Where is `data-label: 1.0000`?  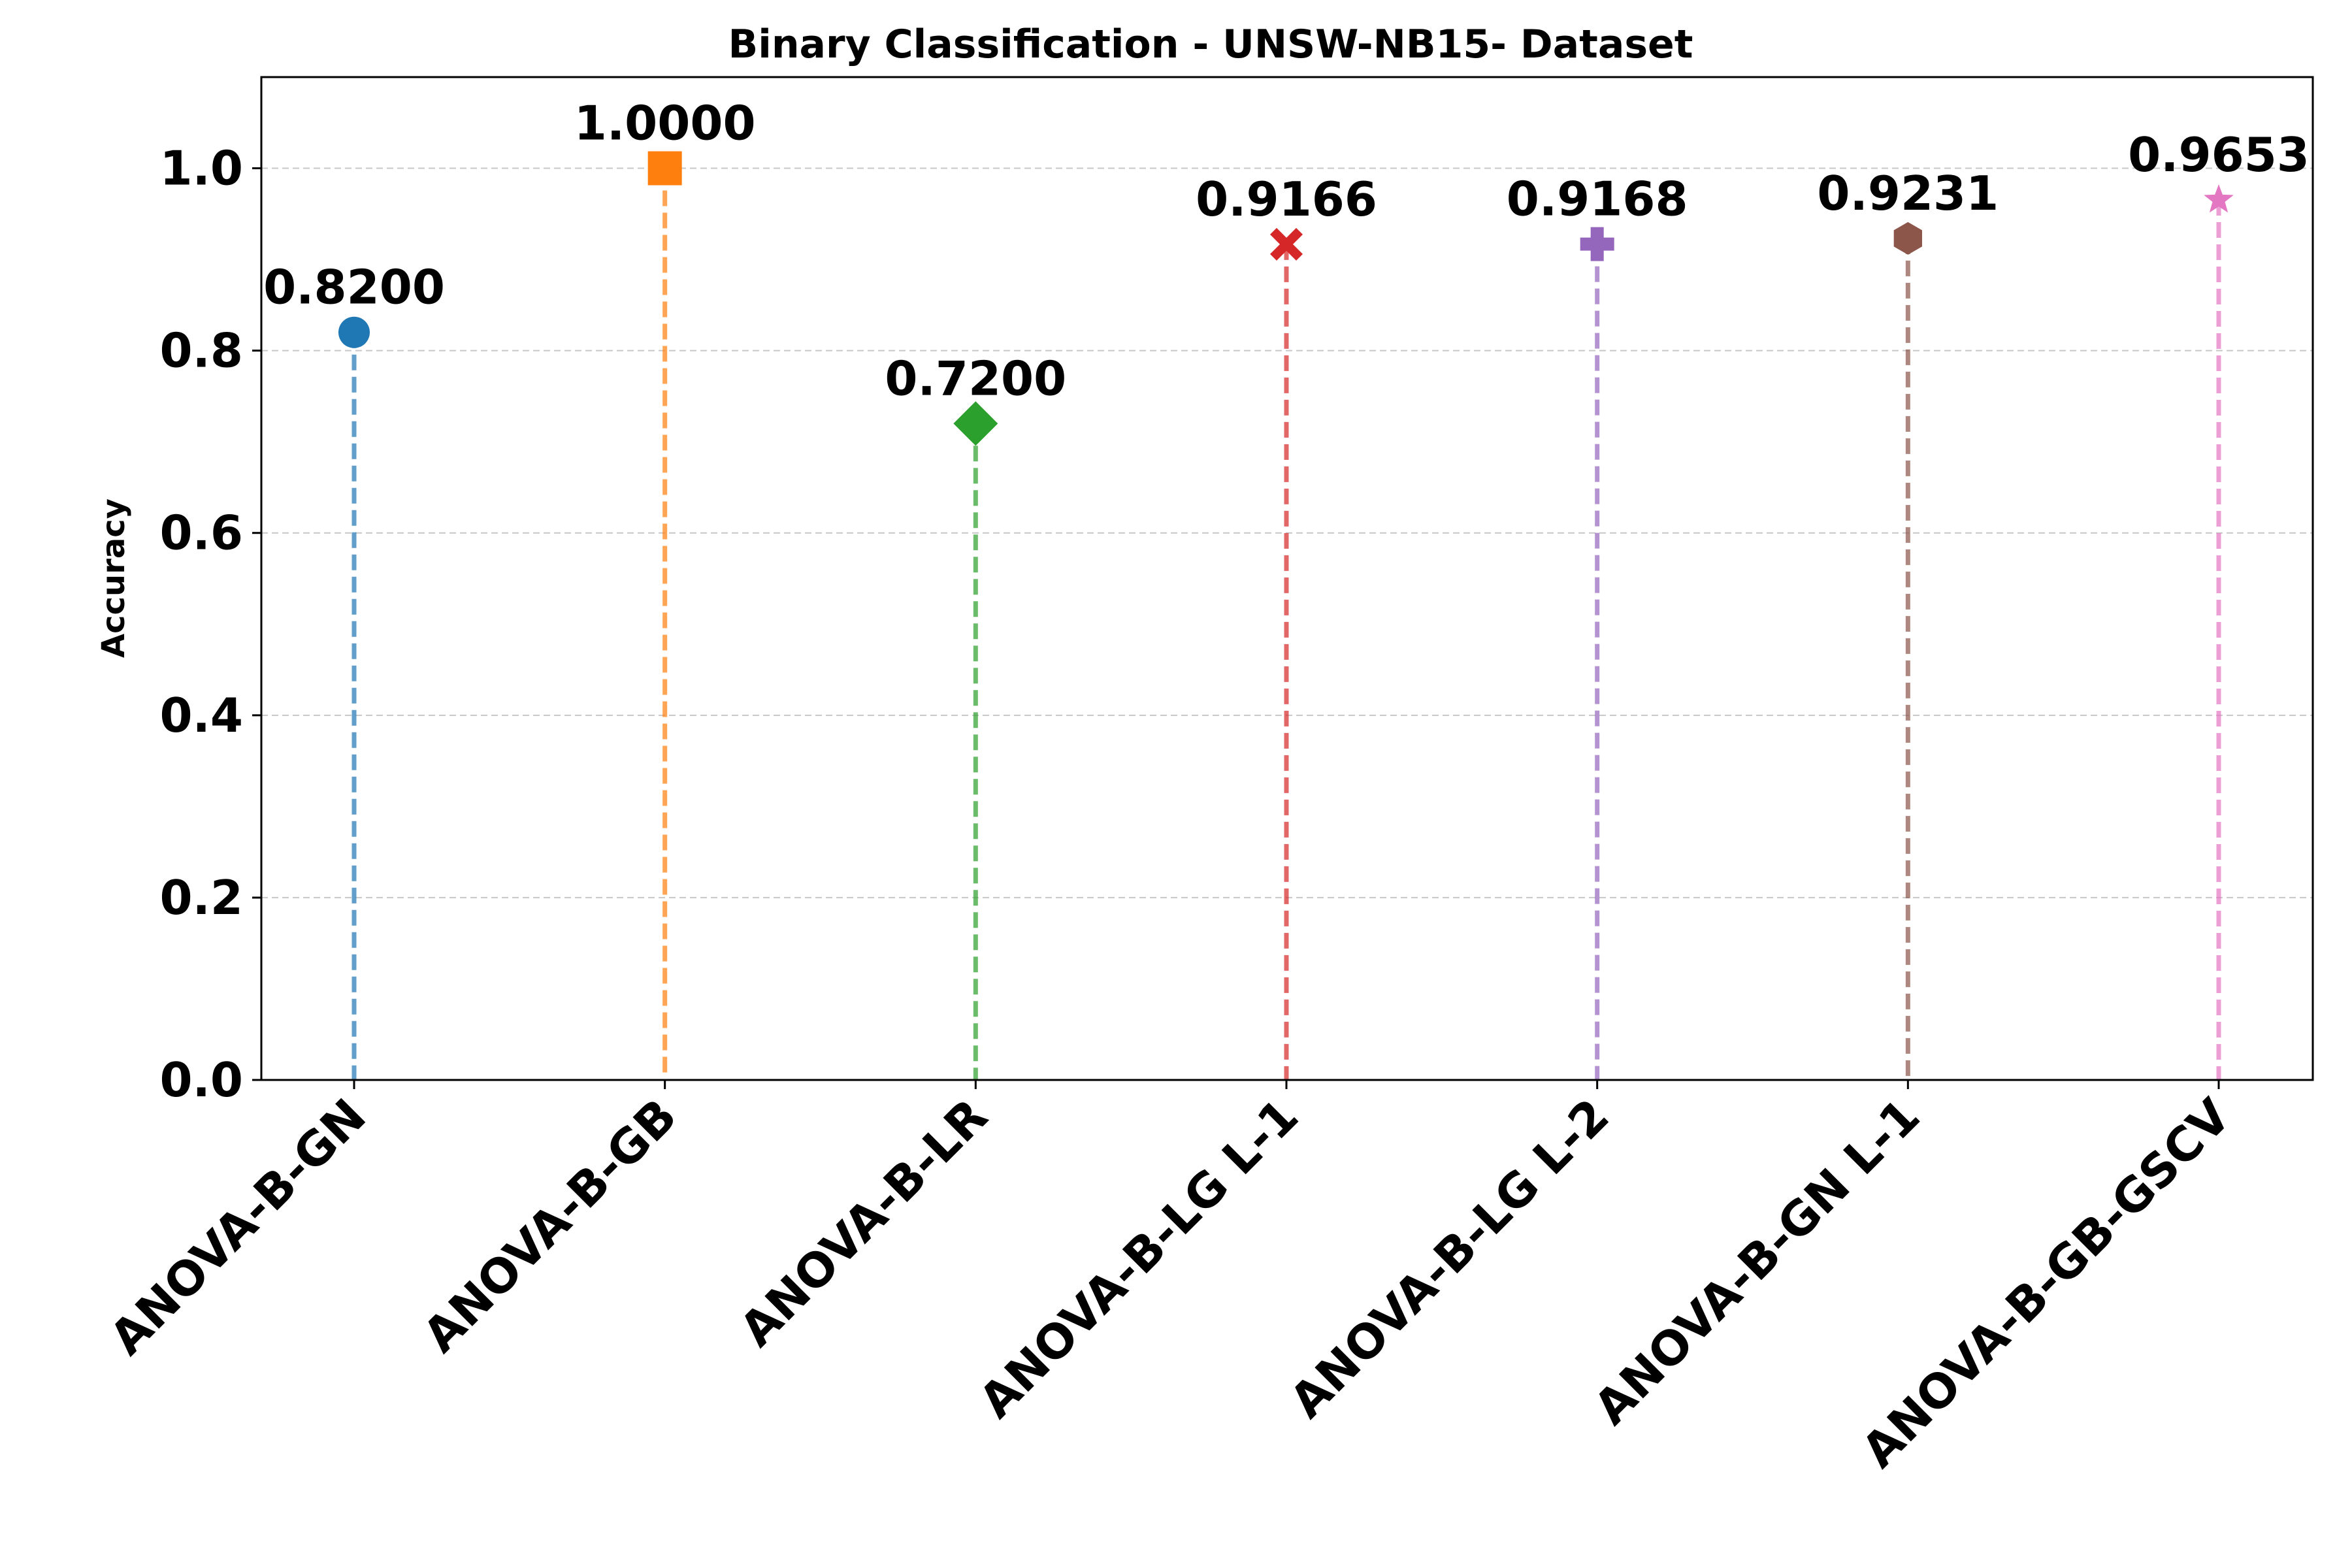 data-label: 1.0000 is located at coordinates (665, 123).